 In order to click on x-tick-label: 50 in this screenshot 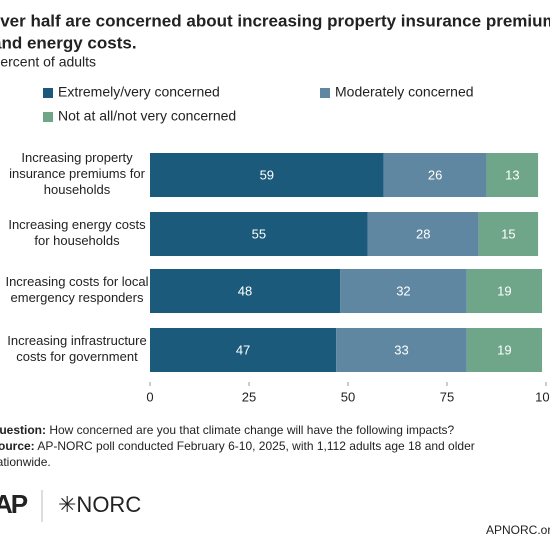, I will do `click(348, 396)`.